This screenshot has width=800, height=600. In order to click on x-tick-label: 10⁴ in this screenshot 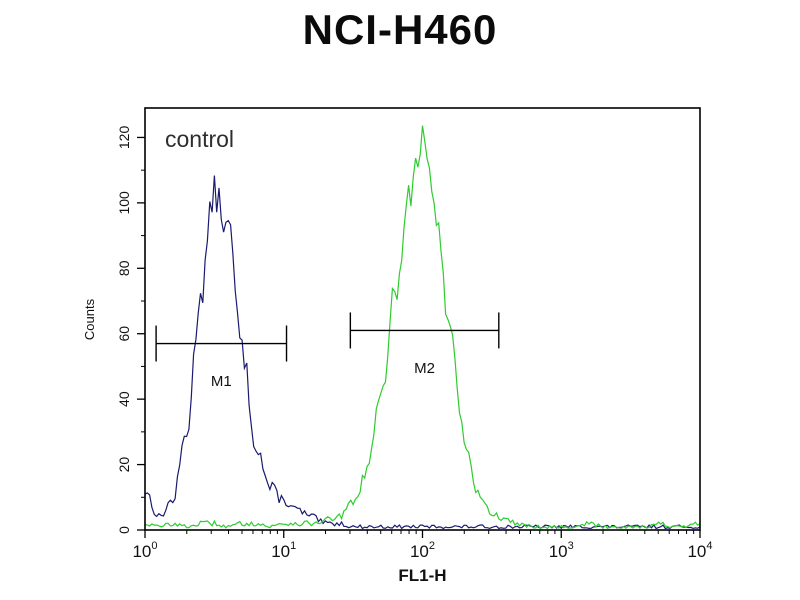, I will do `click(699, 550)`.